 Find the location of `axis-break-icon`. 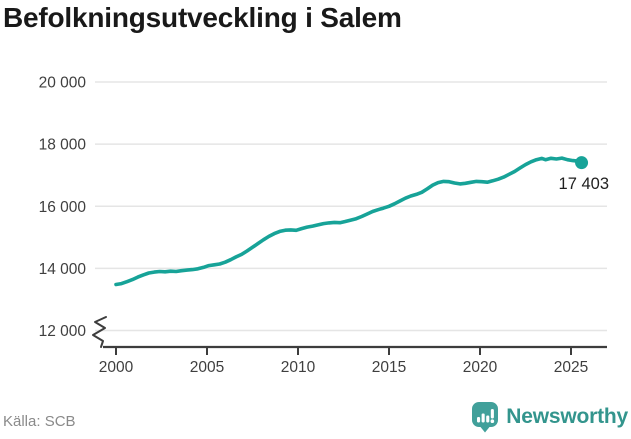

axis-break-icon is located at coordinates (99, 332).